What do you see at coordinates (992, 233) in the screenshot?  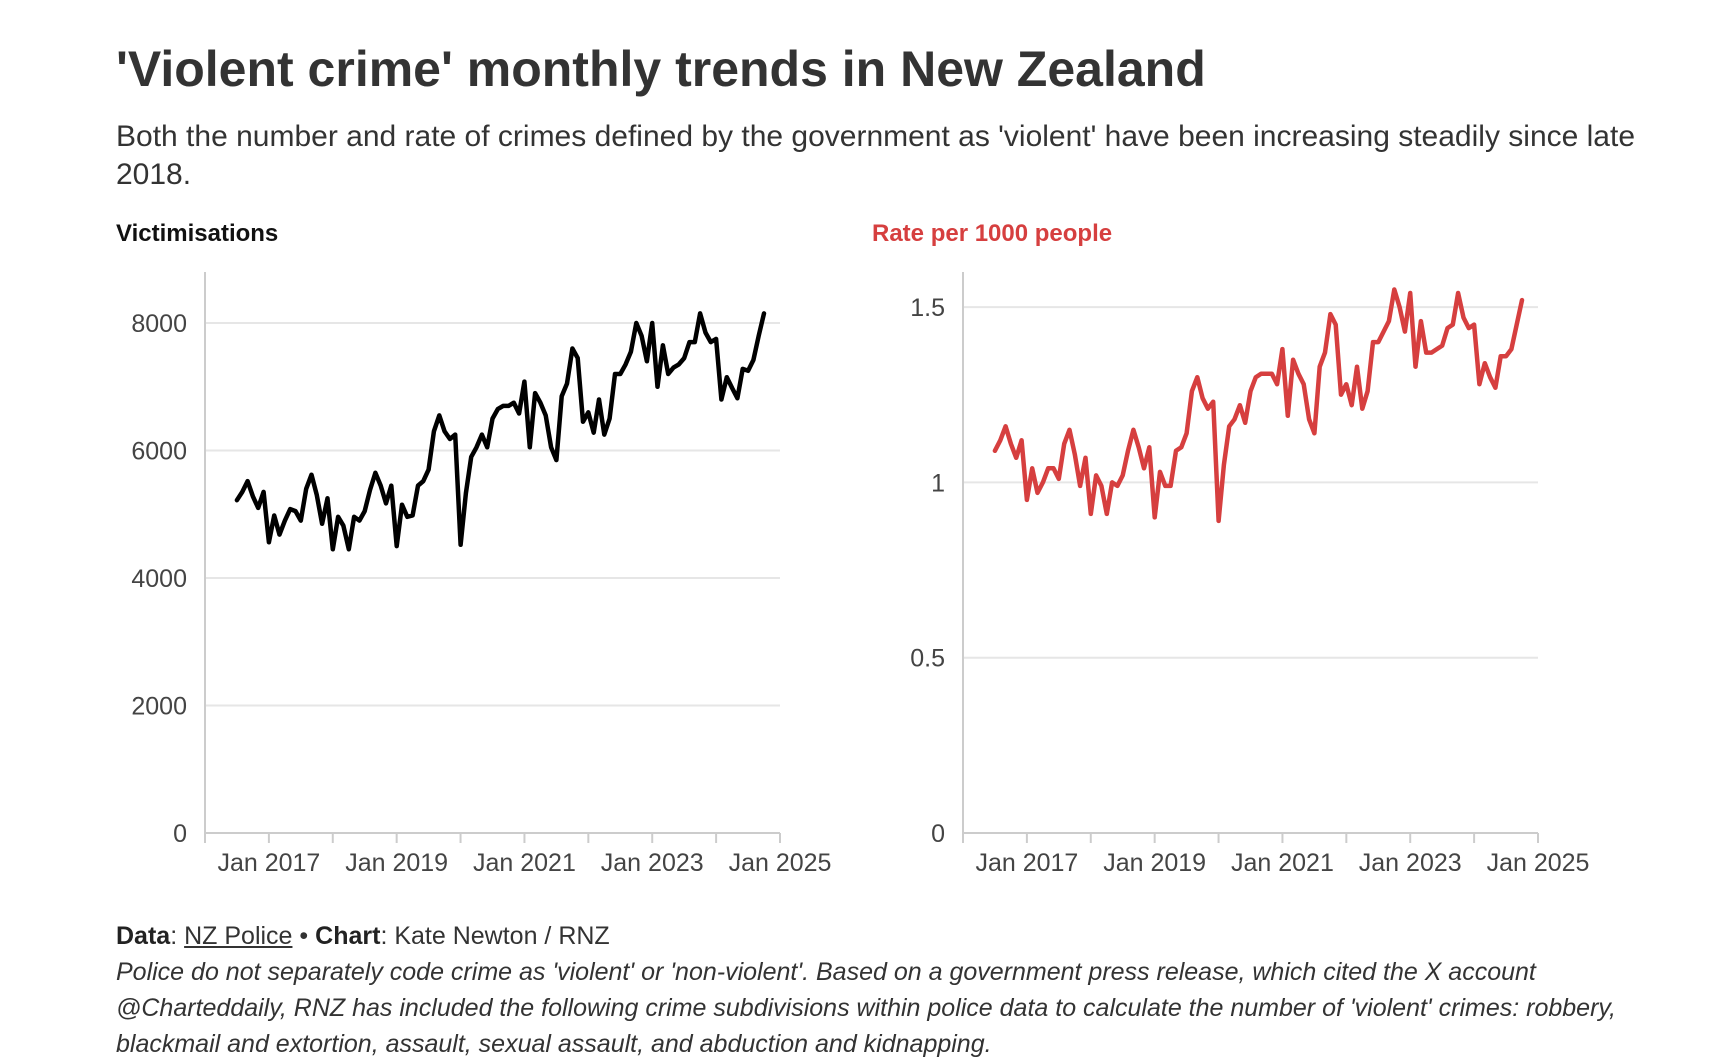 I see `rate-panel-title: Rate per 1000 people` at bounding box center [992, 233].